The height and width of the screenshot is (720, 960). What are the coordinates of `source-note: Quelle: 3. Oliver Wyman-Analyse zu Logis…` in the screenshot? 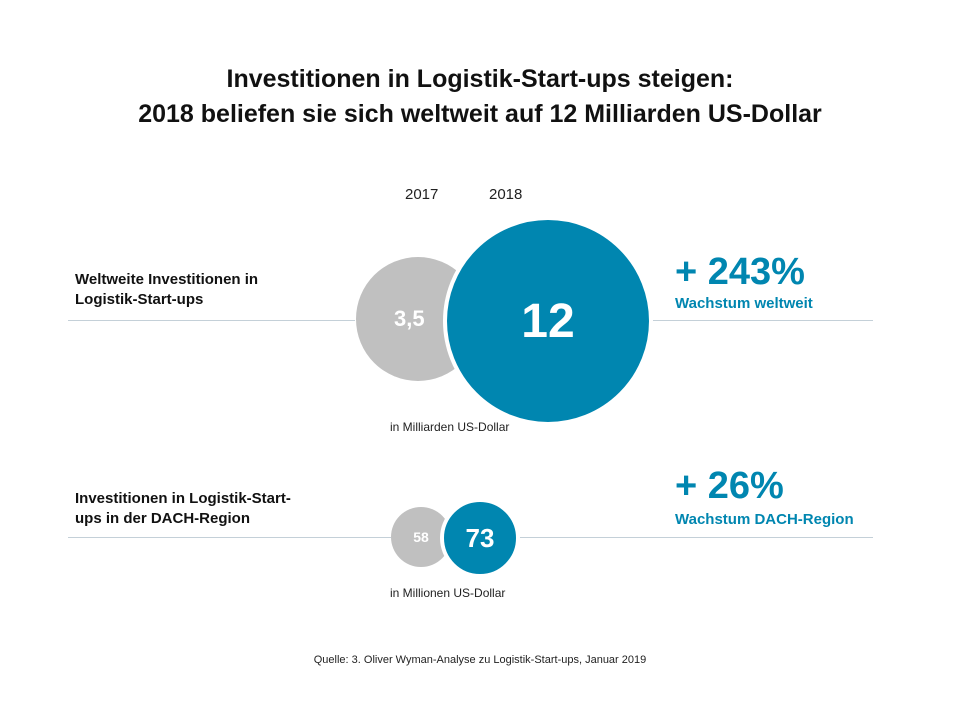 It's located at (480, 660).